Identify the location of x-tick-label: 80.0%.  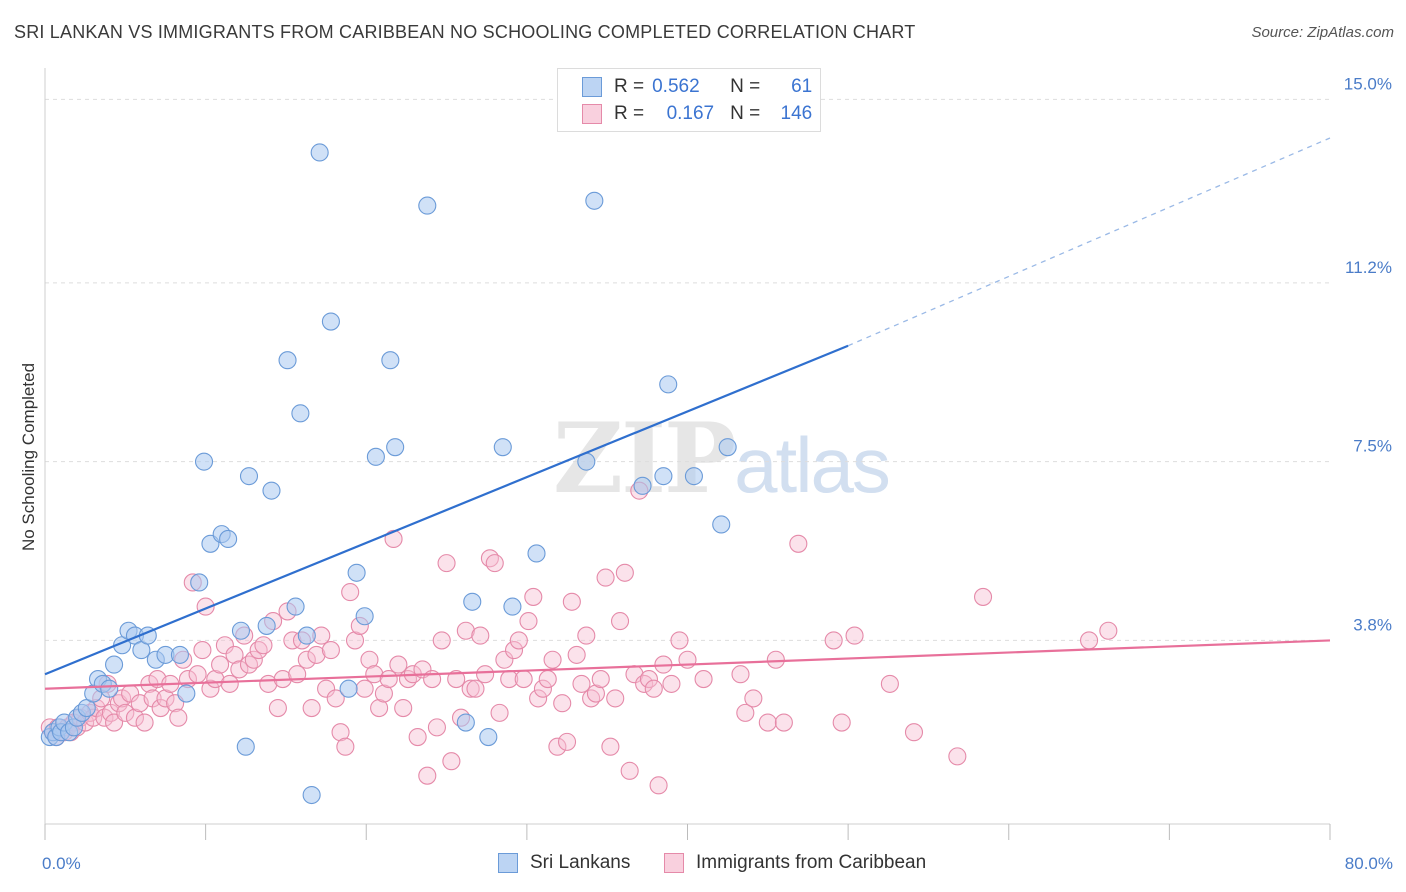
(1369, 863).